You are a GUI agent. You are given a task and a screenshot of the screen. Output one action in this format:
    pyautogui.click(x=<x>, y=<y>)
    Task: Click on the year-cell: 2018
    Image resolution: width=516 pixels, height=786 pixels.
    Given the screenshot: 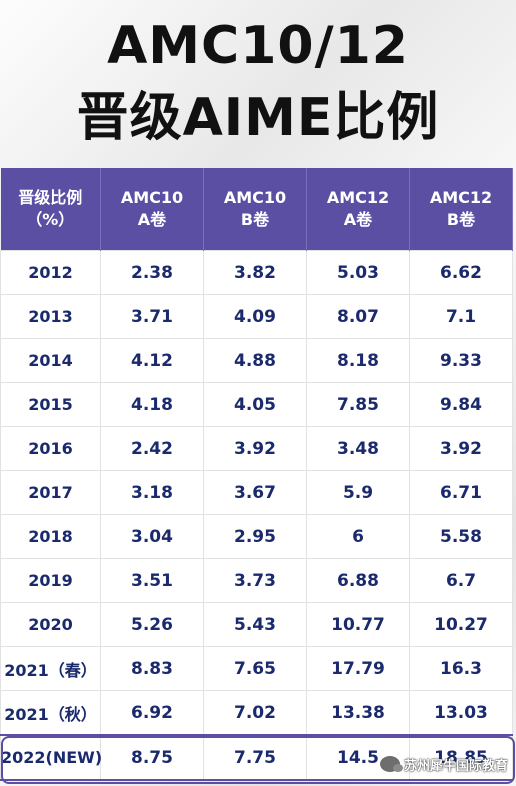 What is the action you would take?
    pyautogui.click(x=50, y=536)
    